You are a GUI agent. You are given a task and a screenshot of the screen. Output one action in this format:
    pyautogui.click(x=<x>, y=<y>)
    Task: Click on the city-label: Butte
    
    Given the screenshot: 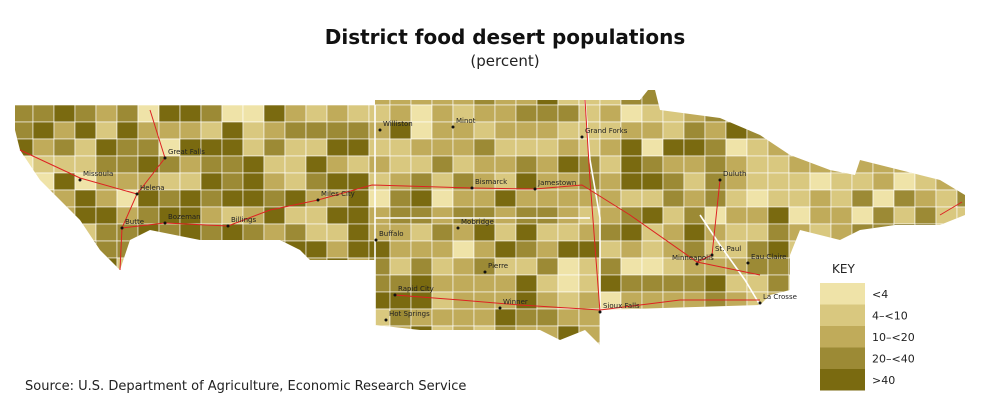 What is the action you would take?
    pyautogui.click(x=134, y=222)
    